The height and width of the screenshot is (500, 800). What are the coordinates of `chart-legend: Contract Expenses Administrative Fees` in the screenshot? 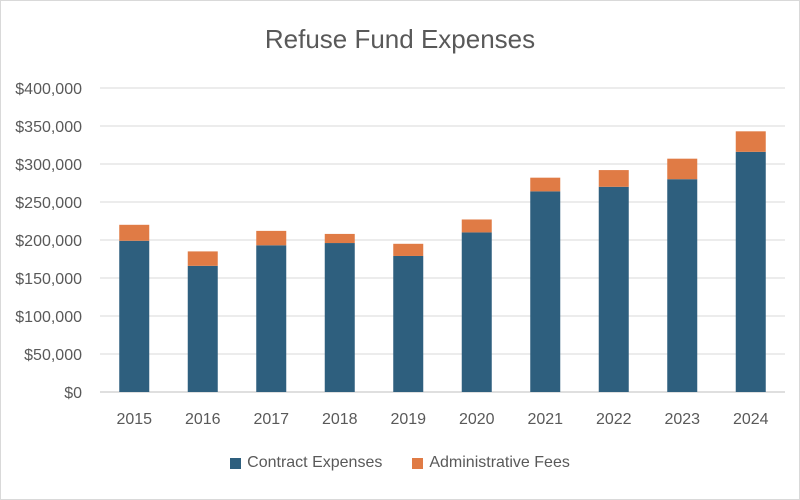 It's located at (400, 463).